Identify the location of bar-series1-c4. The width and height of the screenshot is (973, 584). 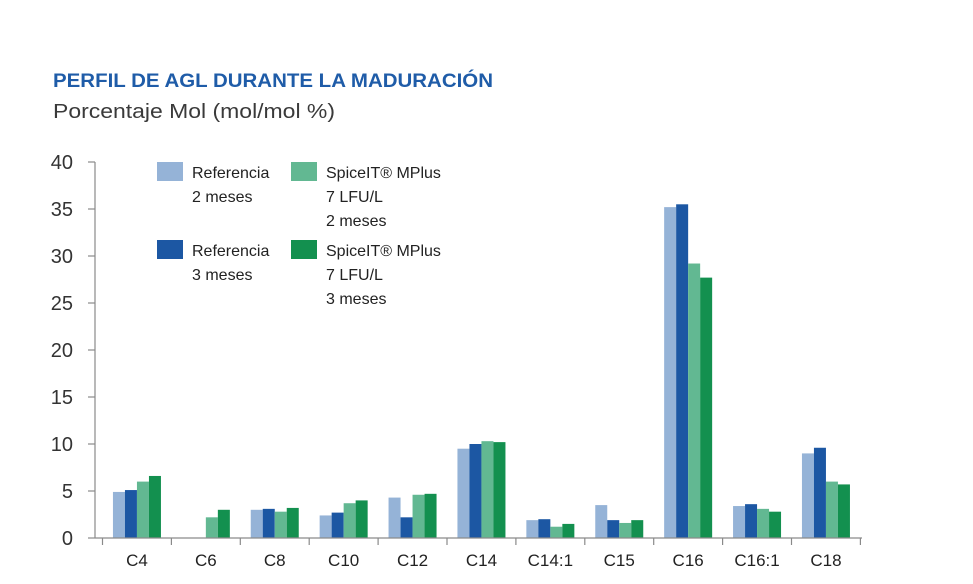
(118, 514).